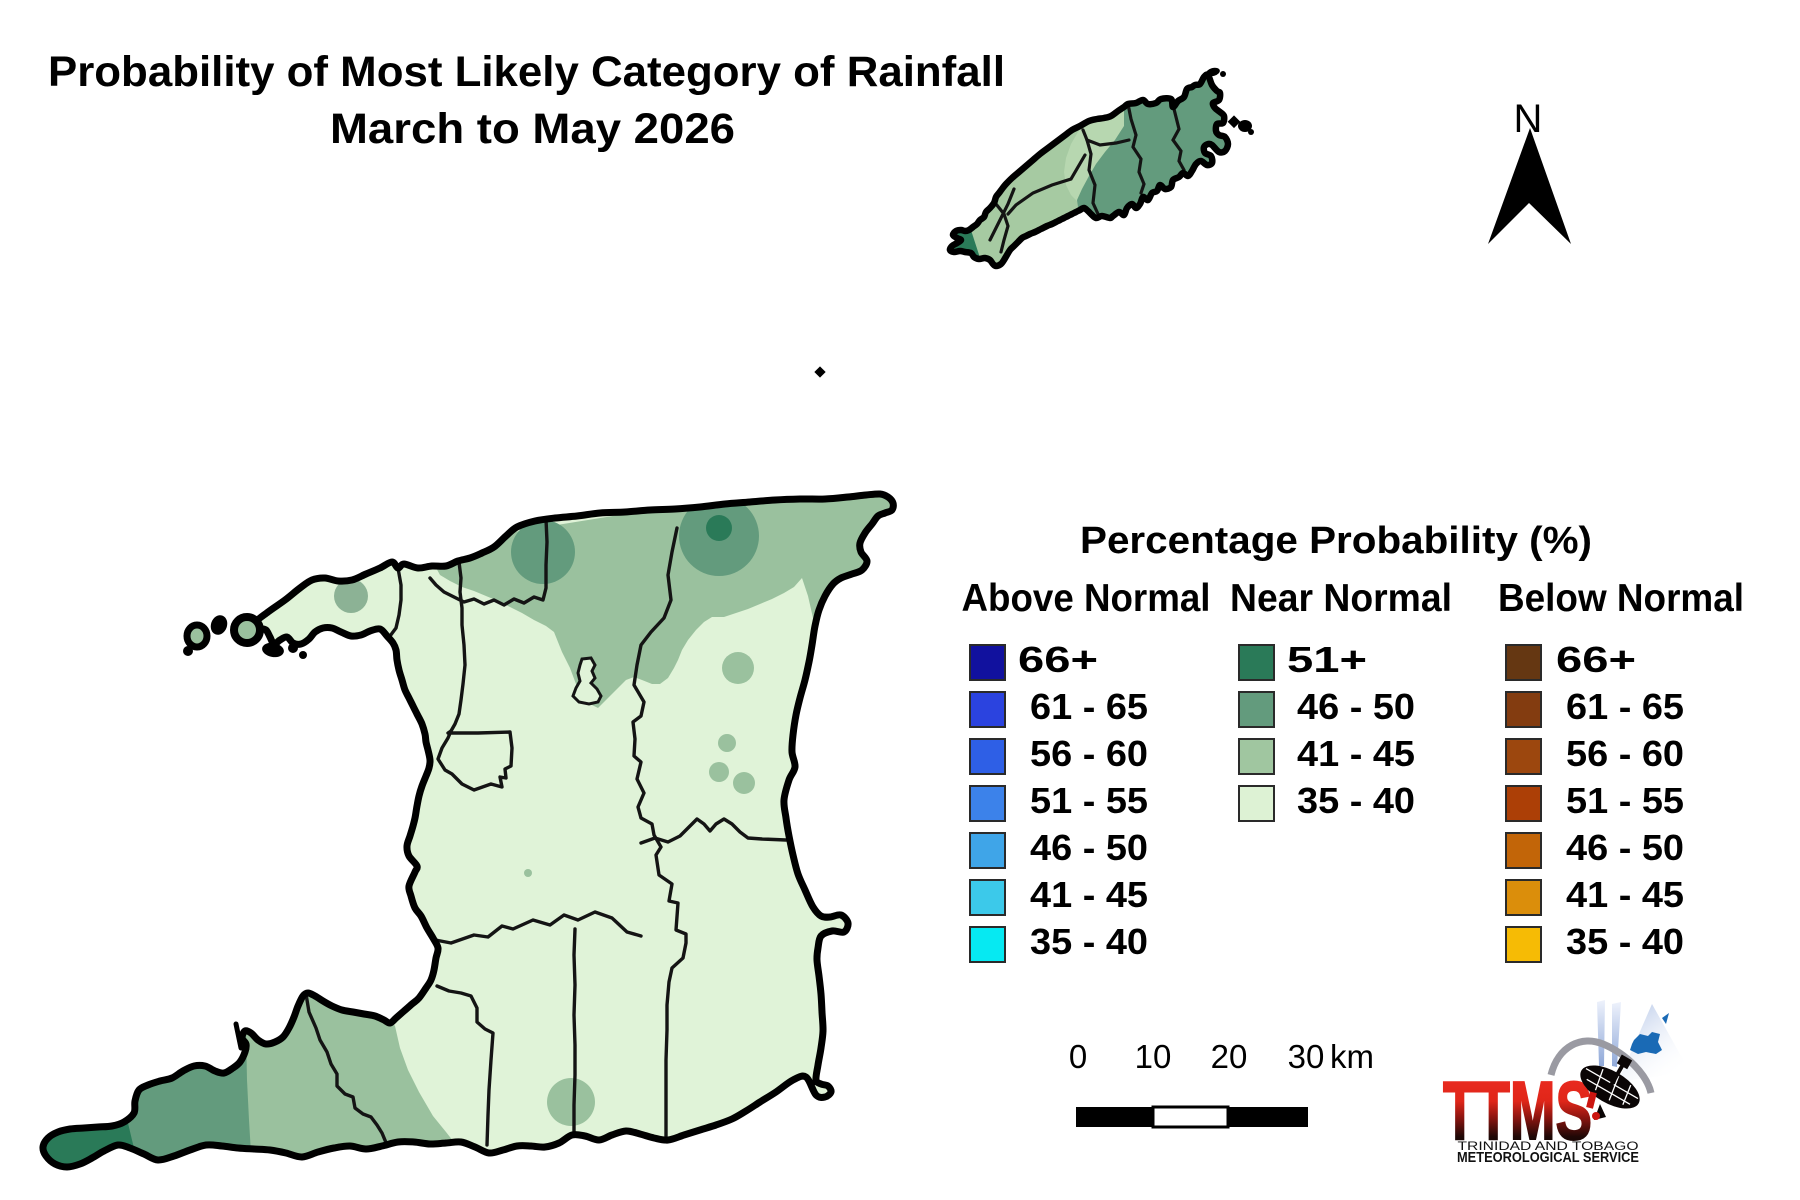 The width and height of the screenshot is (1800, 1200). What do you see at coordinates (1078, 1056) in the screenshot?
I see `svg-text: 0` at bounding box center [1078, 1056].